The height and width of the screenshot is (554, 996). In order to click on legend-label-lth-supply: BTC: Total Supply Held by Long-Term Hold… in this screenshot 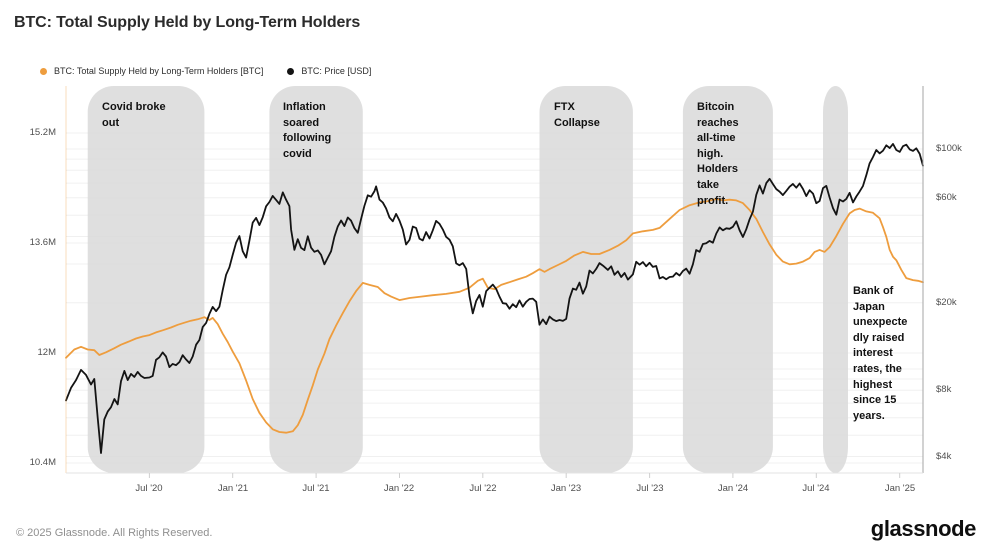, I will do `click(159, 71)`.